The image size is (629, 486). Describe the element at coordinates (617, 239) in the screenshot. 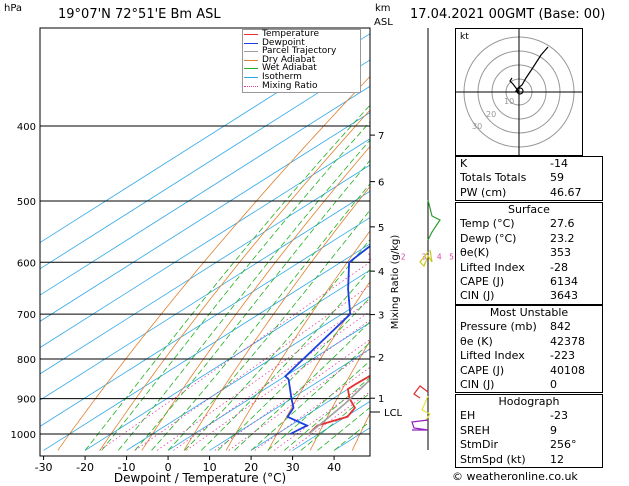

I see `dry-adiabat-line` at that location.